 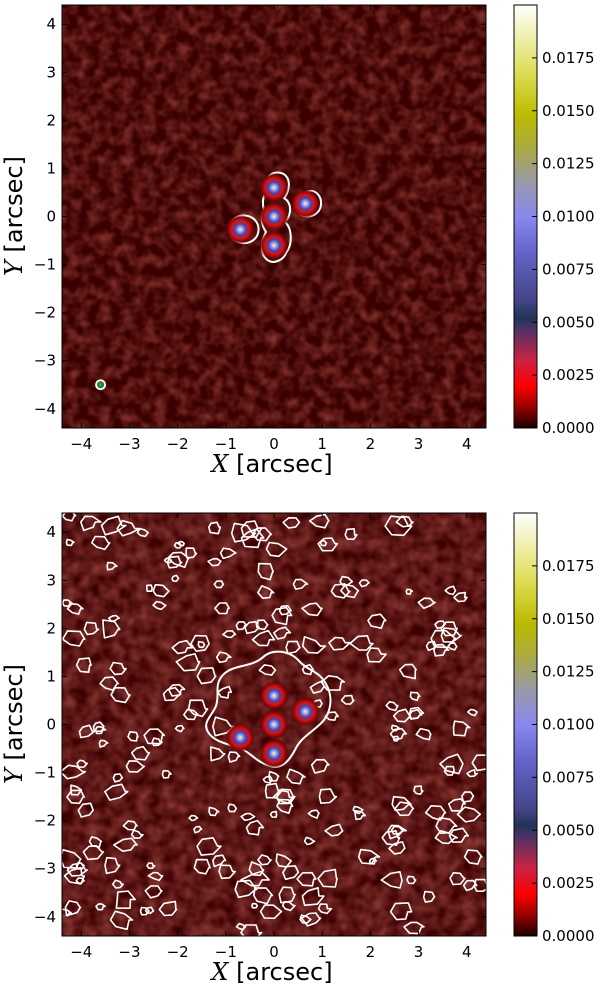 I want to click on x-tick-label: 1, so click(x=322, y=444).